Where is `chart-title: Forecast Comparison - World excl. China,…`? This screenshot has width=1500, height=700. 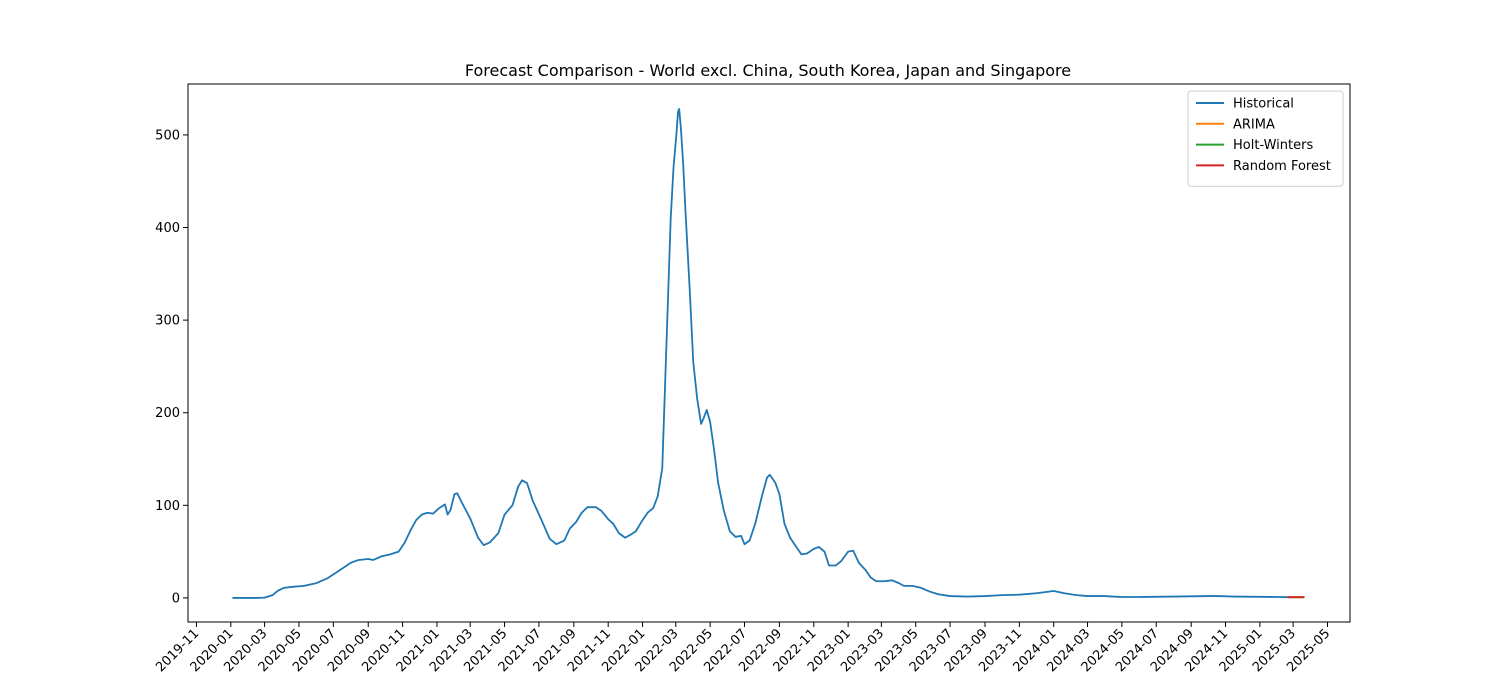 chart-title: Forecast Comparison - World excl. China,… is located at coordinates (768, 70).